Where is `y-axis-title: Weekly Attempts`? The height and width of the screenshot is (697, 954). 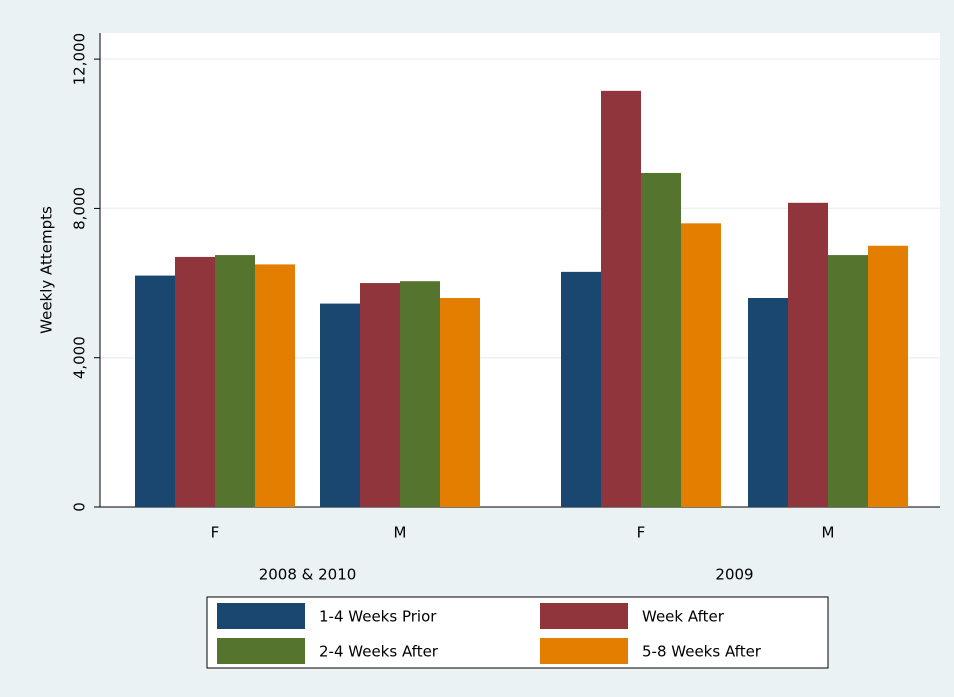
y-axis-title: Weekly Attempts is located at coordinates (47, 270).